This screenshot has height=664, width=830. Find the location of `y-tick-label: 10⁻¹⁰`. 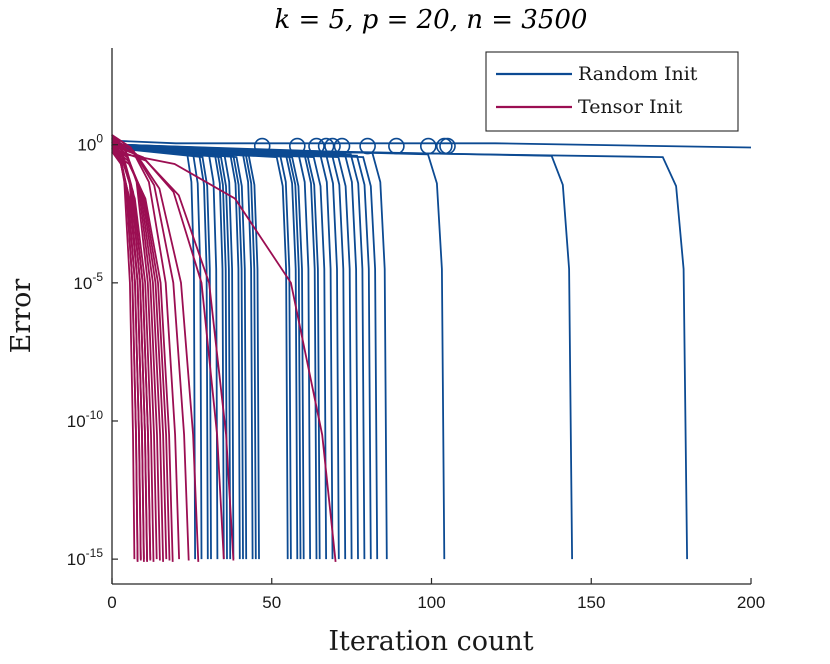

y-tick-label: 10⁻¹⁰ is located at coordinates (85, 419).